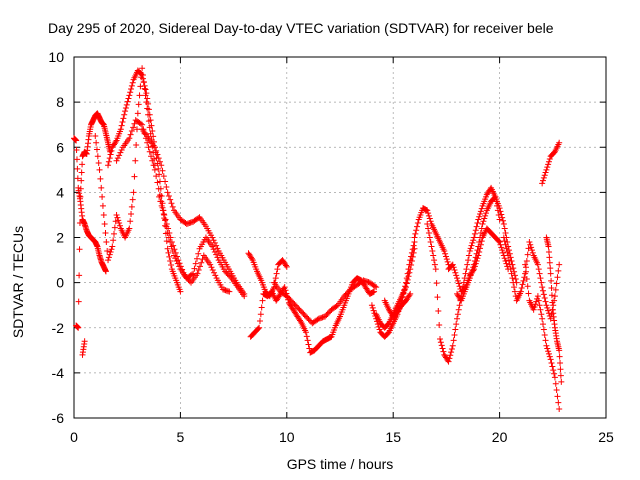 This screenshot has height=480, width=640. I want to click on series-s15, so click(431, 236).